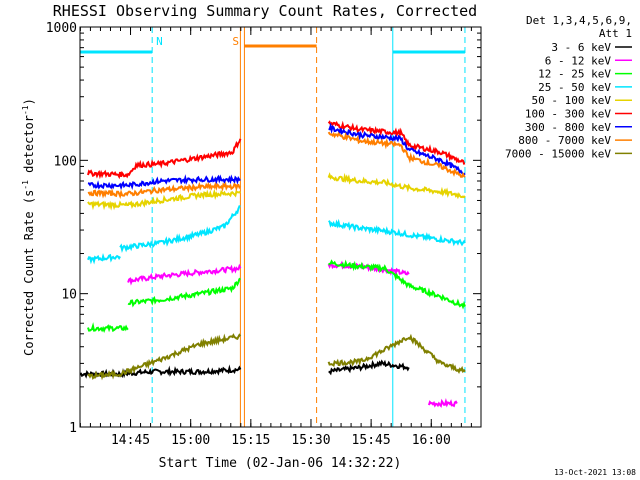  What do you see at coordinates (595, 472) in the screenshot?
I see `footer-date: 13-Oct-2021 13:08` at bounding box center [595, 472].